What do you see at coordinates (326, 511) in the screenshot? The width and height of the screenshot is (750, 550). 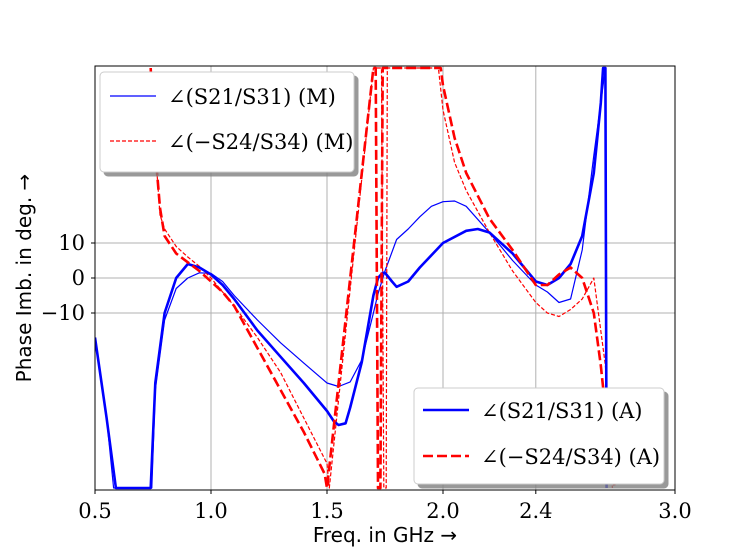 I see `x-tick-label: 1.5` at bounding box center [326, 511].